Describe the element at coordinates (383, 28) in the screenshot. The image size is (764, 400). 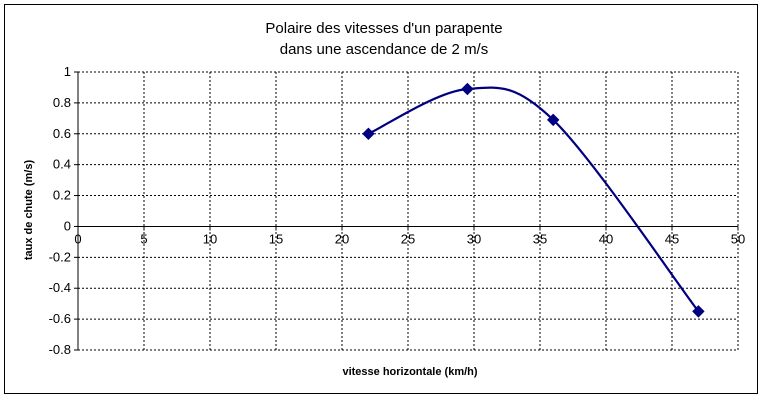
I see `chart-title-line-1: Polaire des vitesses d'un parapente` at that location.